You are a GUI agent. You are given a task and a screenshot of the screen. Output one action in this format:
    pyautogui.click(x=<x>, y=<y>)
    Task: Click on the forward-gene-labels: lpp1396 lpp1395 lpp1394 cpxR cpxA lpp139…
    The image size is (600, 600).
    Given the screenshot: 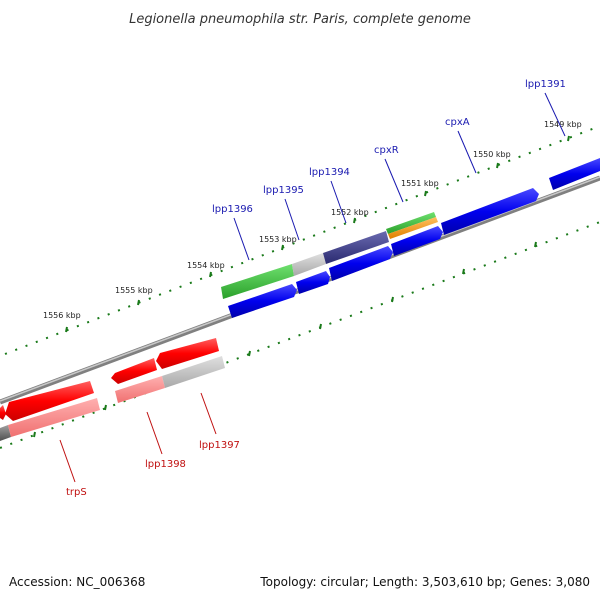 What is the action you would take?
    pyautogui.click(x=389, y=147)
    